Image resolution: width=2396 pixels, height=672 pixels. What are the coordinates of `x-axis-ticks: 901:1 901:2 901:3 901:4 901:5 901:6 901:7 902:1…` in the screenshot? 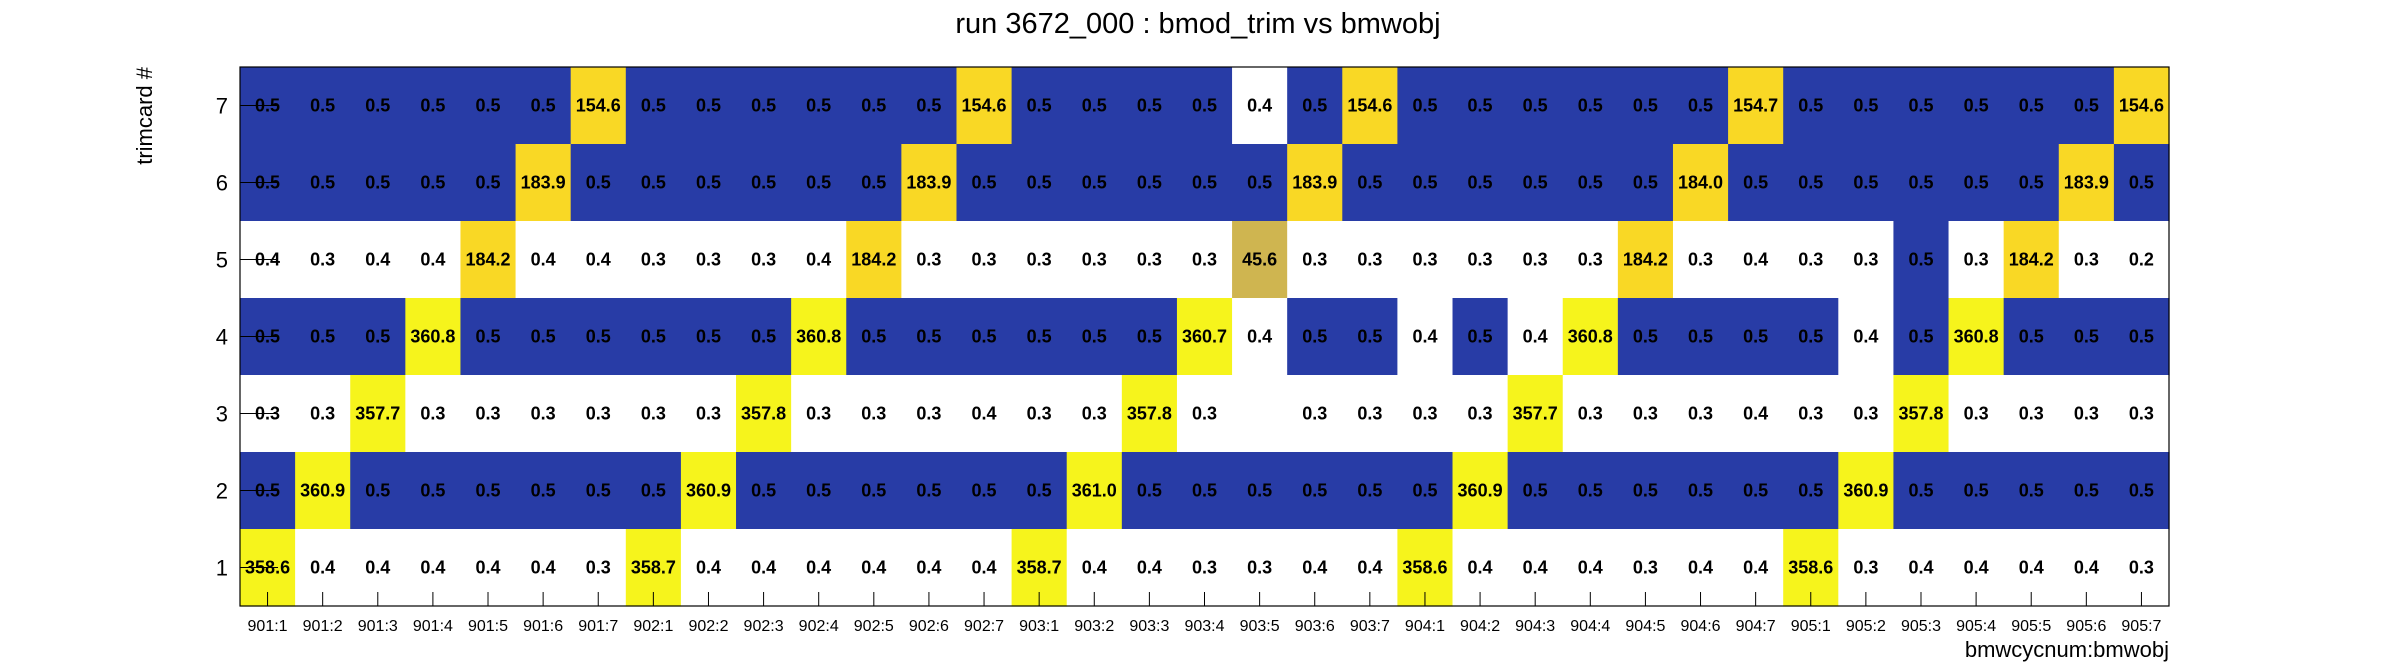 It's located at (1205, 613).